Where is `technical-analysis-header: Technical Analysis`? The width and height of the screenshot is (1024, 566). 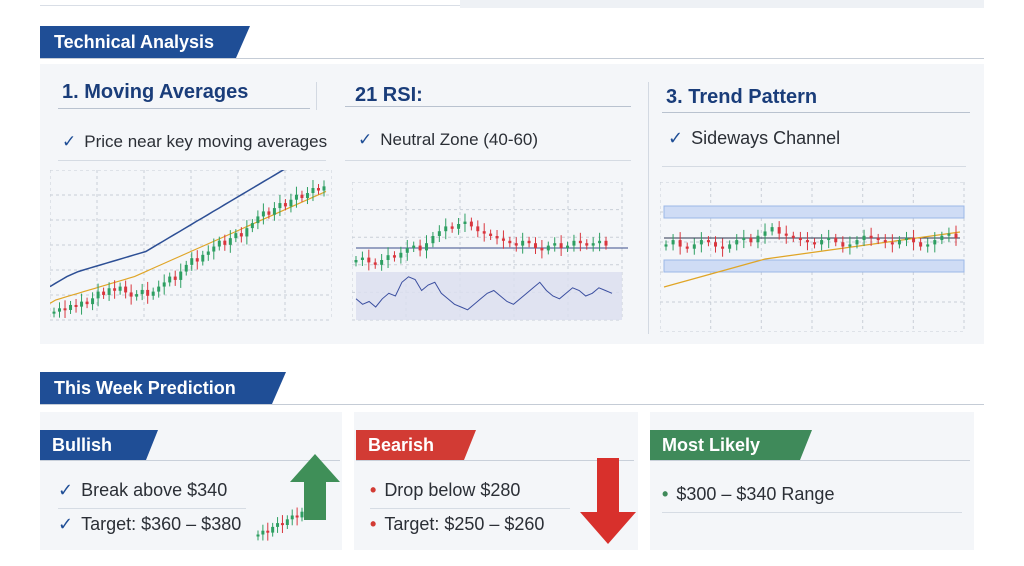
technical-analysis-header: Technical Analysis is located at coordinates (145, 42).